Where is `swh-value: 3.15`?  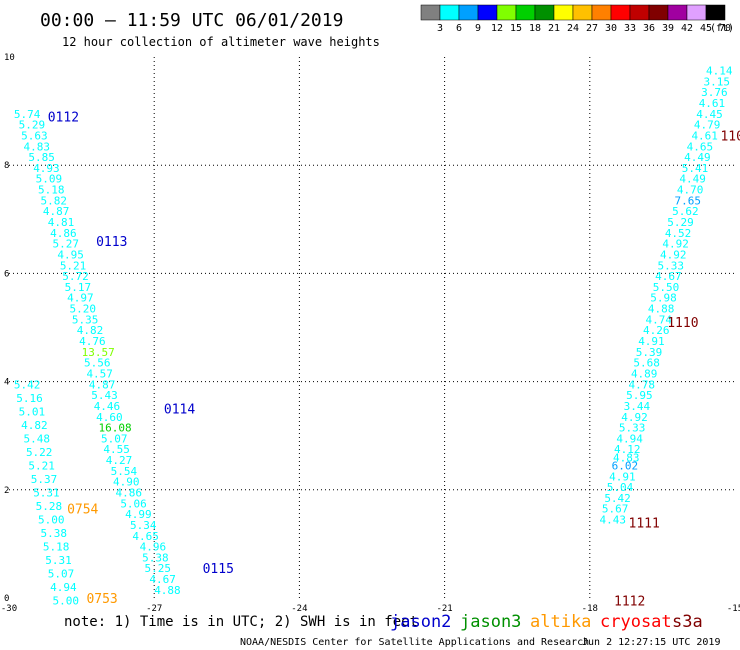
swh-value: 3.15 is located at coordinates (717, 81).